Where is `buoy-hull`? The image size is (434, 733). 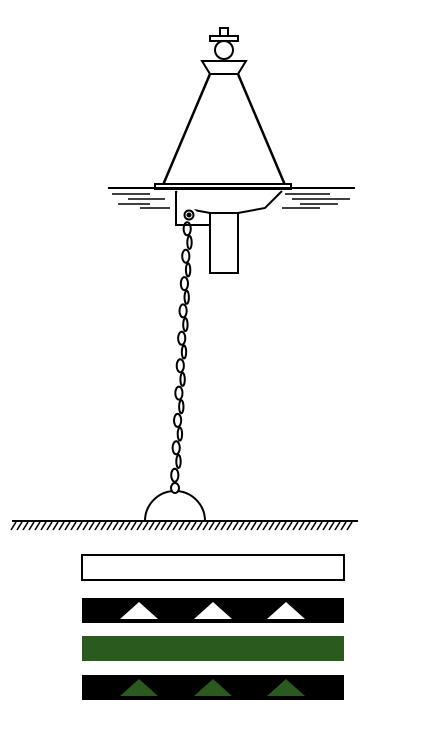
buoy-hull is located at coordinates (229, 232).